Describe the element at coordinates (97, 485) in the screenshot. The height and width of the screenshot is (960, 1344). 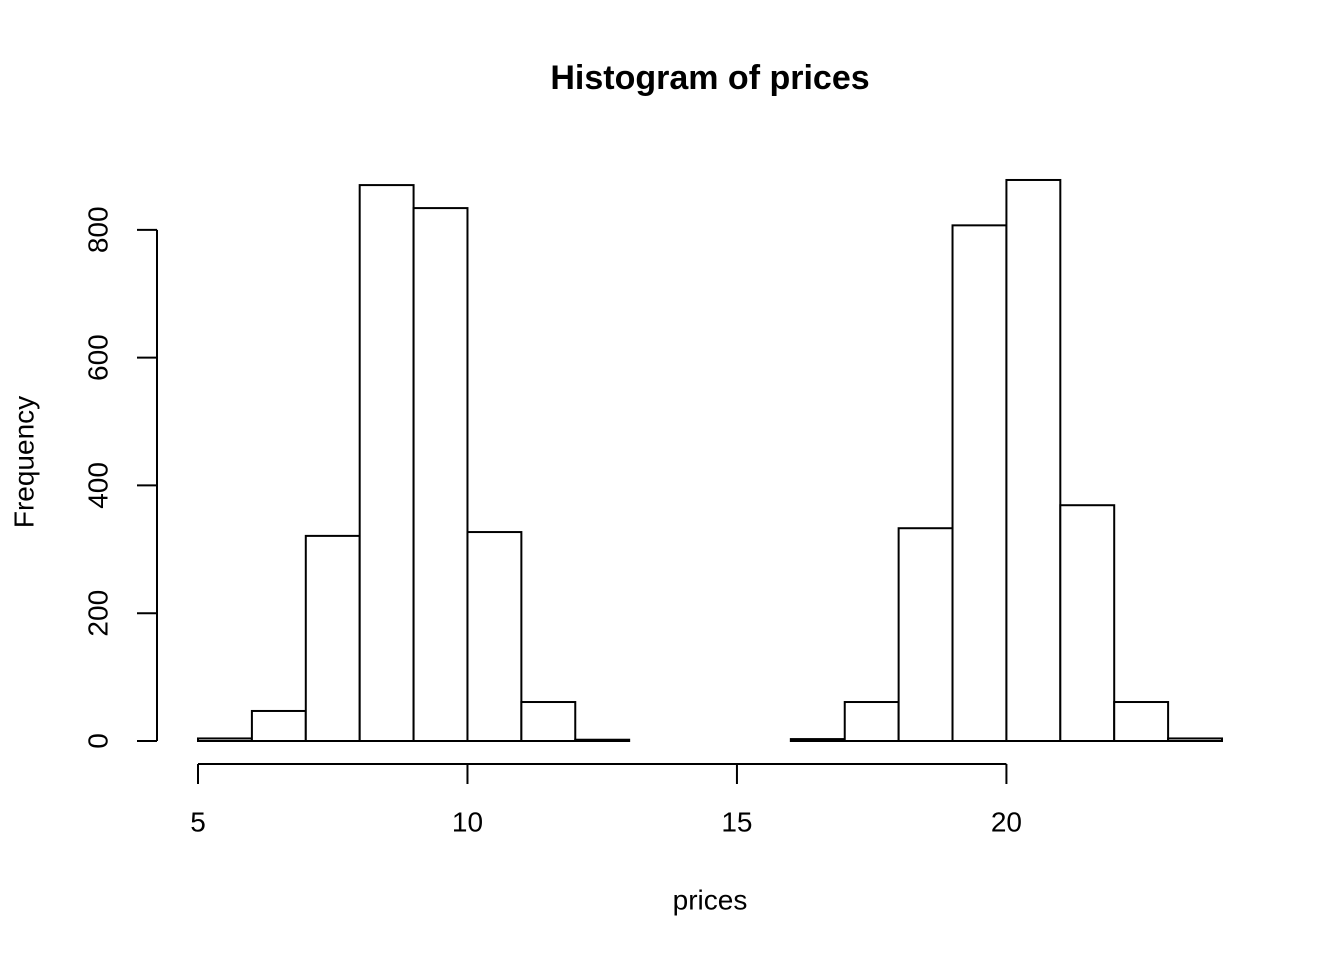
I see `y-tick-label: 400` at that location.